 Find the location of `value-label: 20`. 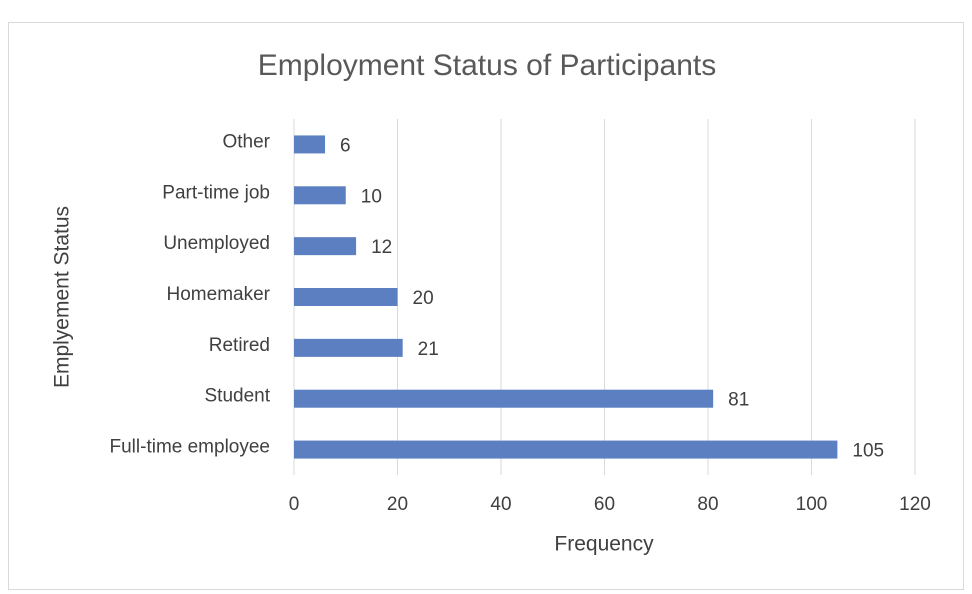

value-label: 20 is located at coordinates (423, 298).